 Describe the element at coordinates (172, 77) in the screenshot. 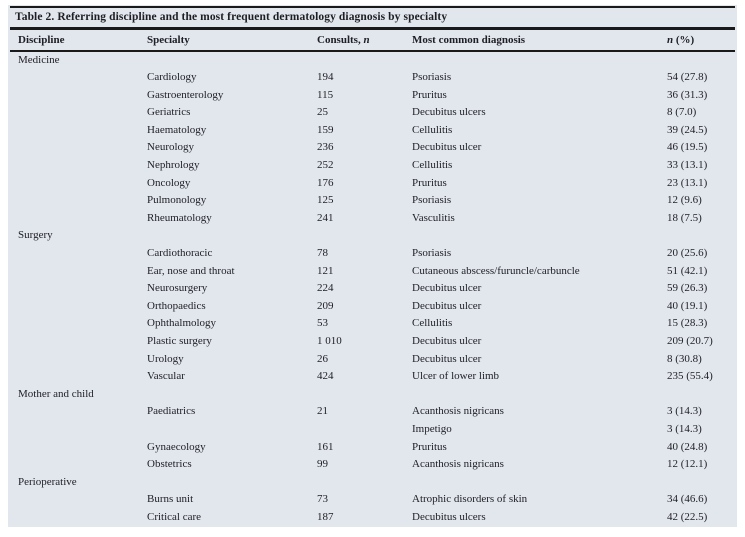

I see `specialty-cell: Cardiology` at that location.